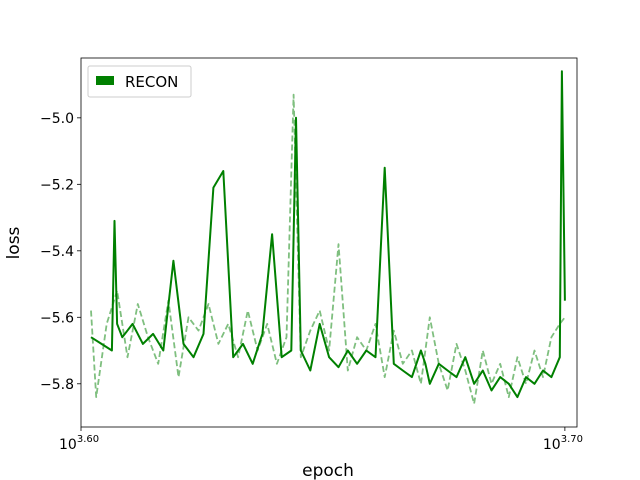  I want to click on y-tick-label-3: −5.6, so click(57, 318).